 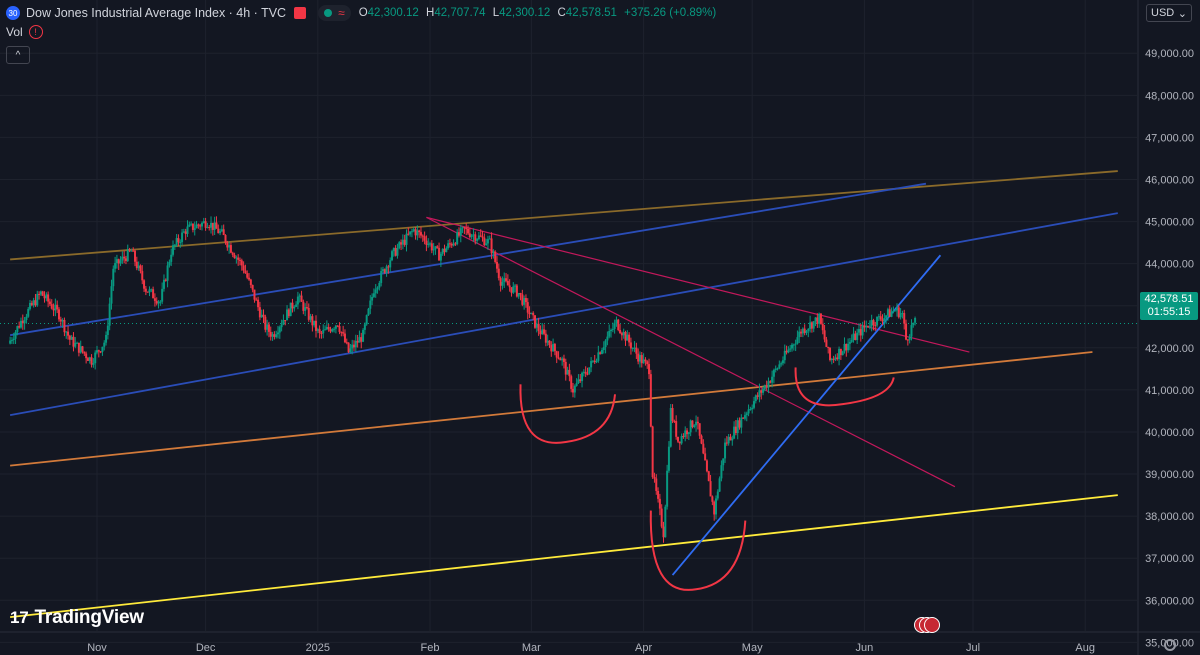 I want to click on tradingview-logo: 17 TradingView, so click(x=77, y=618).